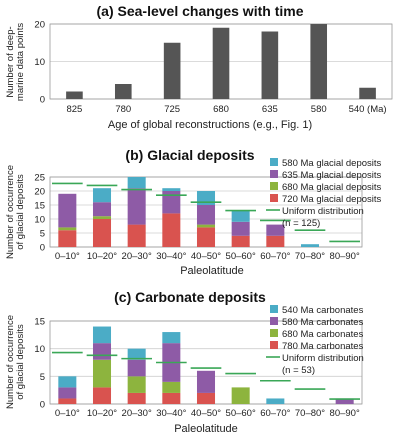 This screenshot has width=400, height=442. Describe the element at coordinates (200, 11) in the screenshot. I see `chart-title: (a) Sea-level changes with time` at that location.